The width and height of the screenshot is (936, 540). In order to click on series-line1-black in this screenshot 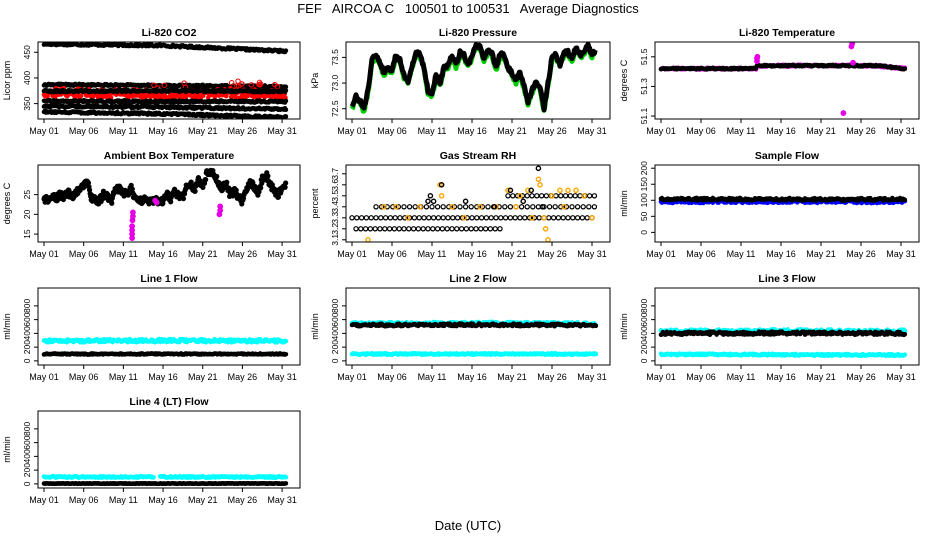, I will do `click(165, 354)`.